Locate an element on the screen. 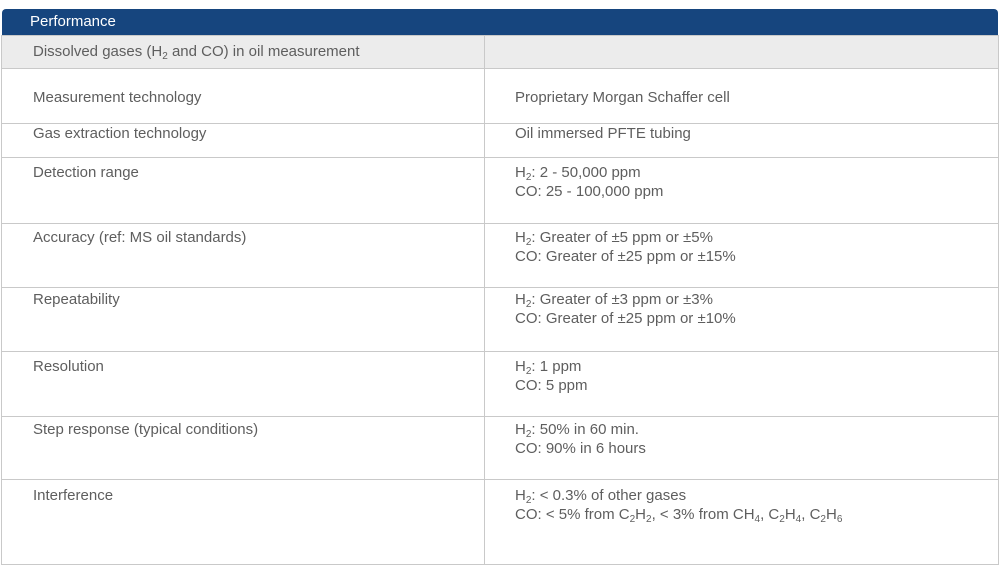  h2-value-line: H2: 1 ppm is located at coordinates (548, 367).